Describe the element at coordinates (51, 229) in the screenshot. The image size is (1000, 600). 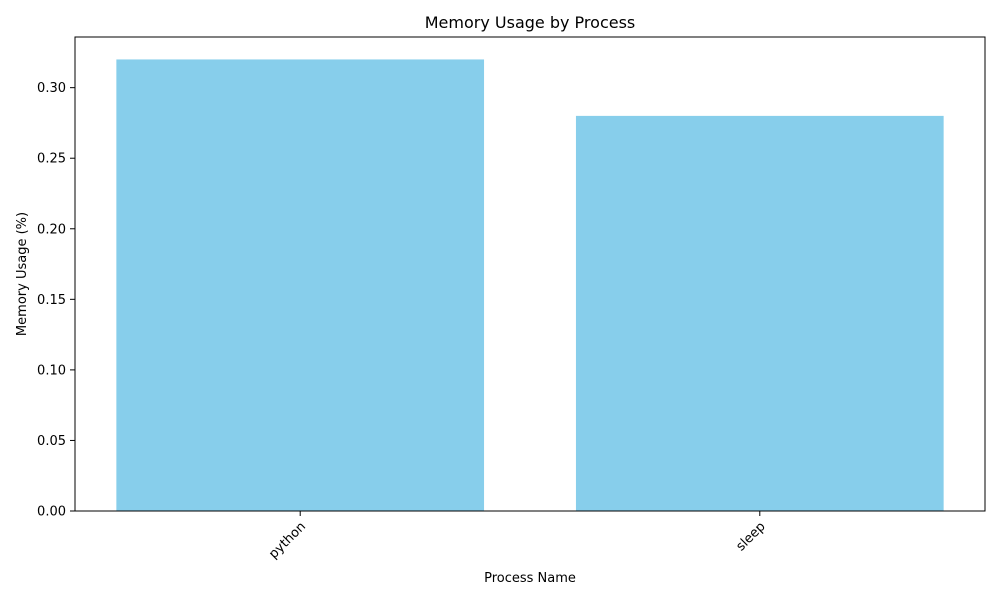
I see `y-tick-label: 0.20` at that location.